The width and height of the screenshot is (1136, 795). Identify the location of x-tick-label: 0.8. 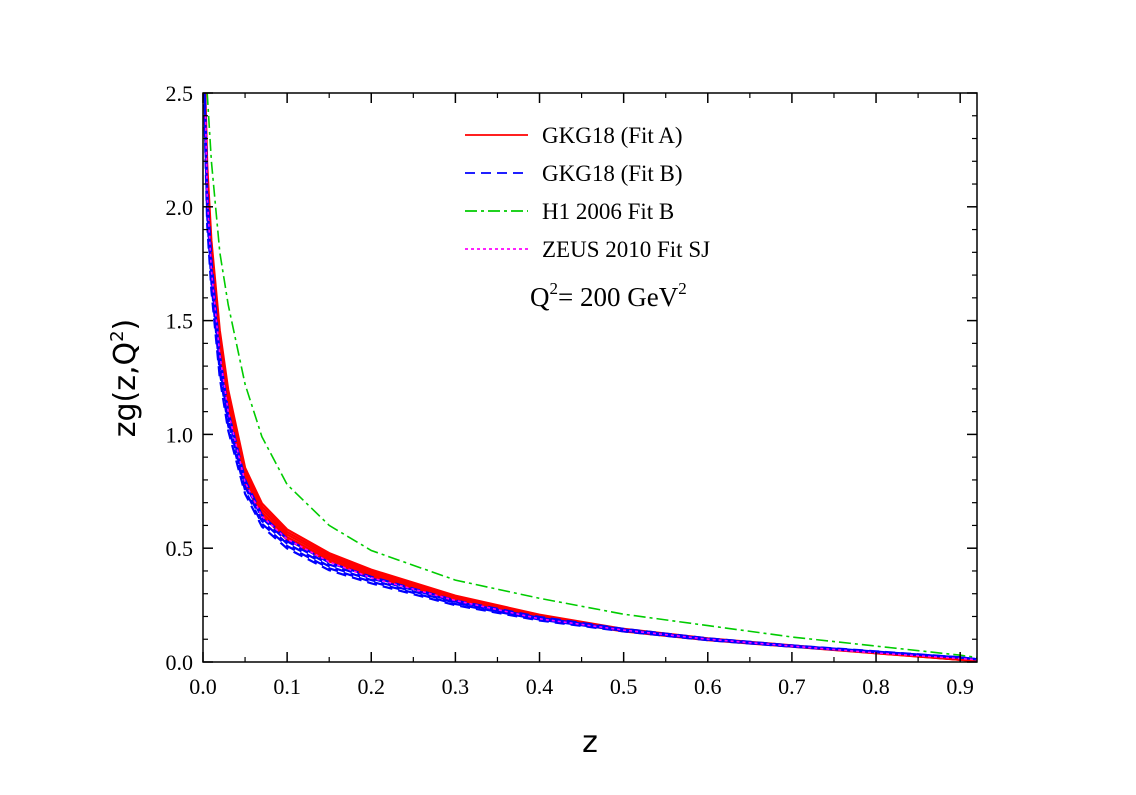
(876, 686).